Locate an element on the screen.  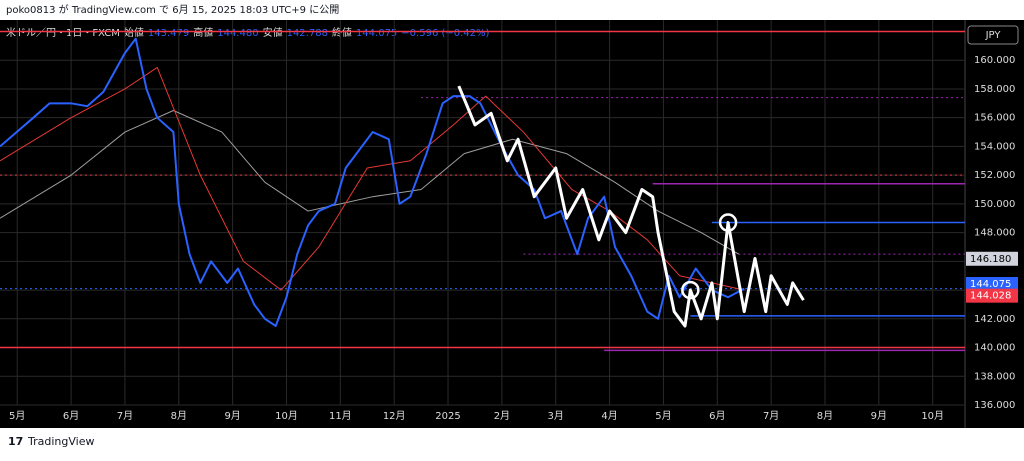
y-tick-label: 154.000 is located at coordinates (994, 146).